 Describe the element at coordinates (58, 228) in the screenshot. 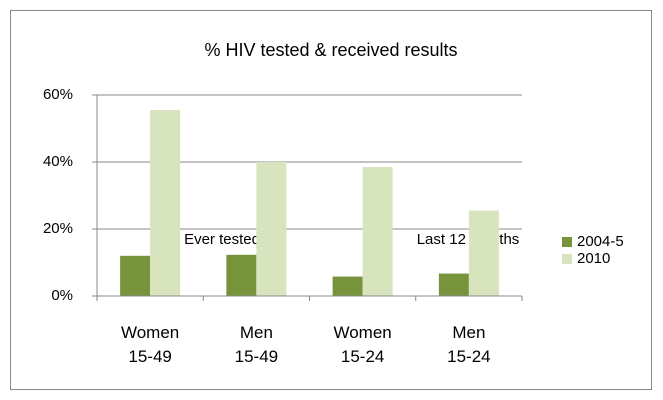

I see `y-tick-label: 20%` at that location.